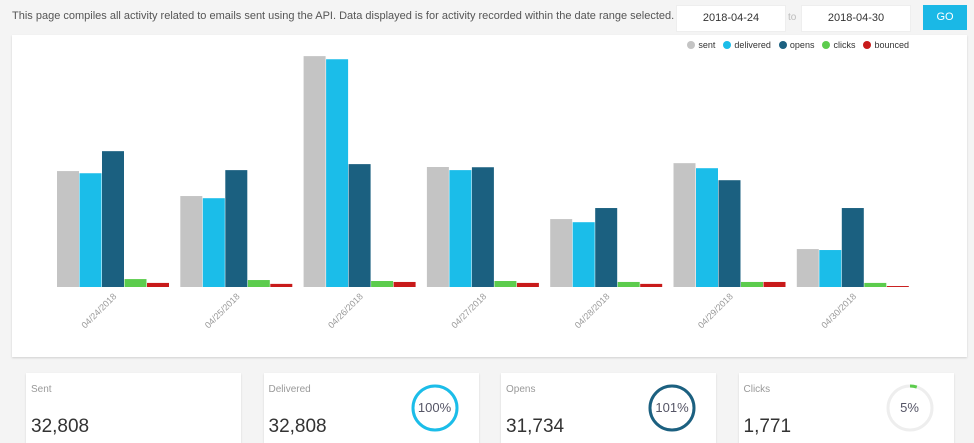  What do you see at coordinates (98, 310) in the screenshot?
I see `x-tick-label: 04/24/2018` at bounding box center [98, 310].